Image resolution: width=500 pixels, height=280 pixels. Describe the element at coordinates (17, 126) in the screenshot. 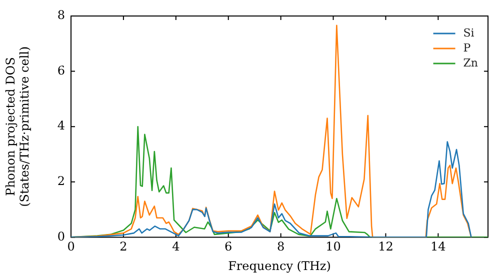

I see `y-axis-title: Phonon projected DOS (States/THz·primitive cell)` at that location.